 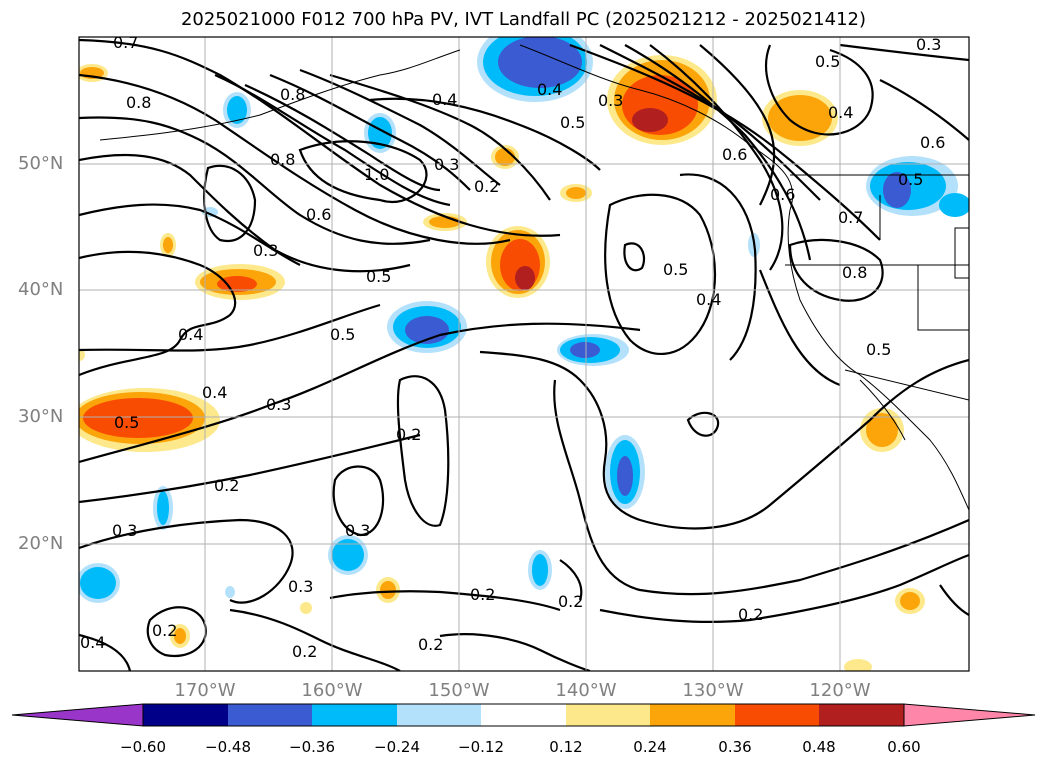 I want to click on lon-tick-label: 170°W, so click(x=205, y=690).